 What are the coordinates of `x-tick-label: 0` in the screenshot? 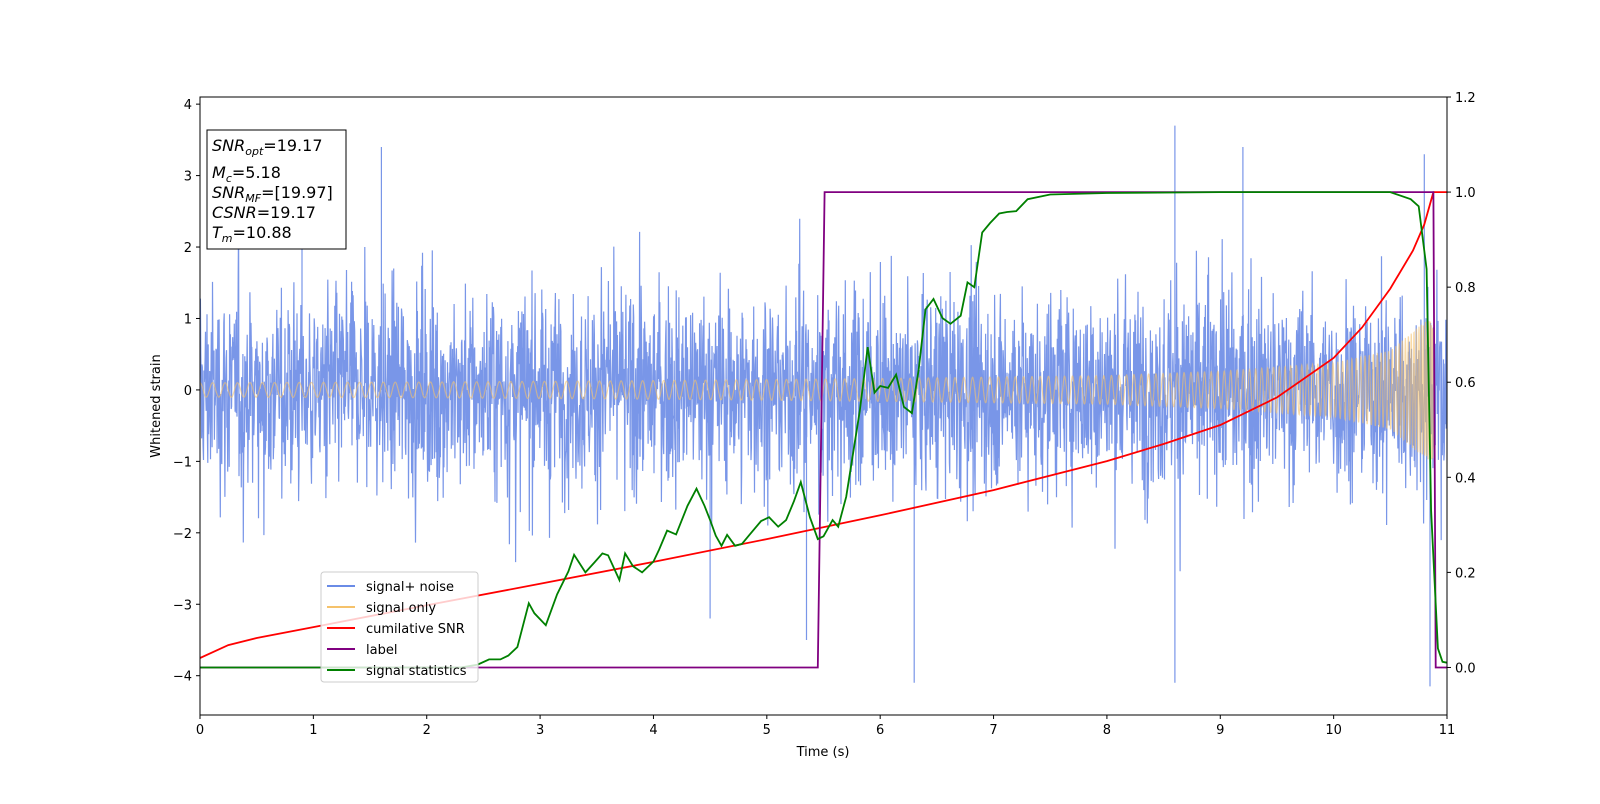 It's located at (200, 730).